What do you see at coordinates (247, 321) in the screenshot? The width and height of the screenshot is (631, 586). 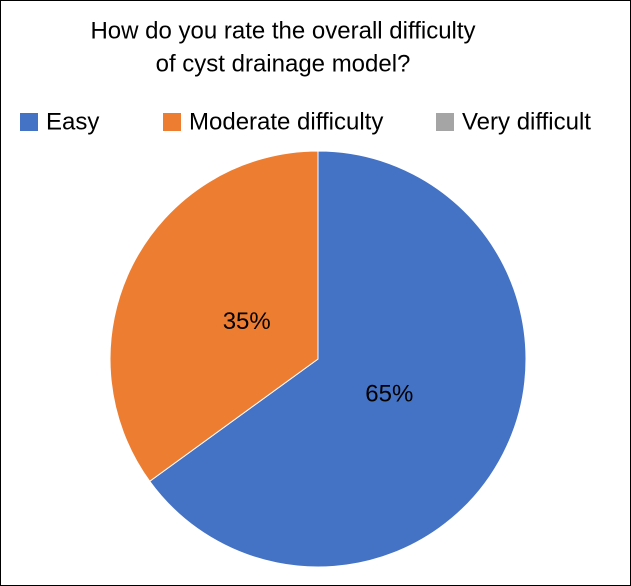 I see `data-label: 35%` at bounding box center [247, 321].